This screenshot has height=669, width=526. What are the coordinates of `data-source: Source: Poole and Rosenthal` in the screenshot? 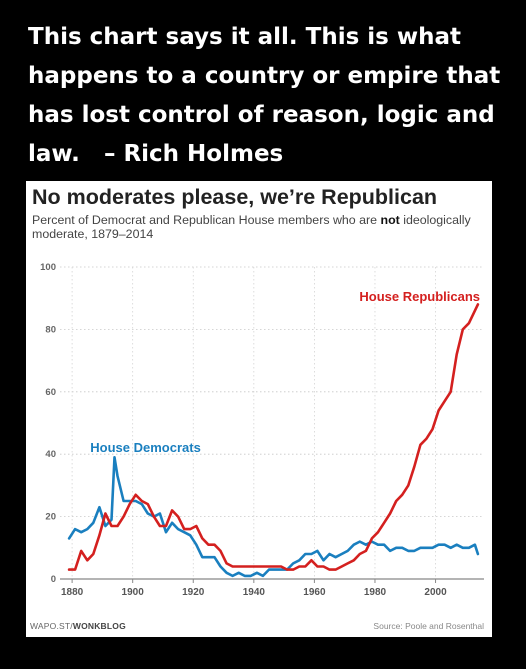 It's located at (428, 626).